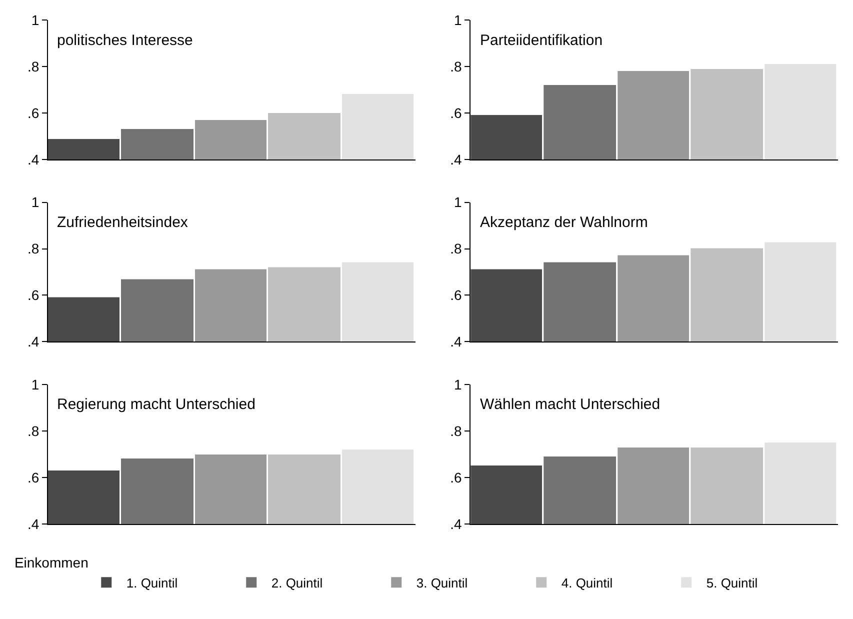 The width and height of the screenshot is (853, 619). Describe the element at coordinates (541, 40) in the screenshot. I see `text: Parteiidentifikation` at that location.